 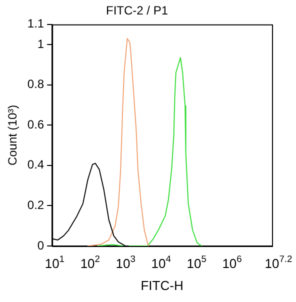 What do you see at coordinates (35, 84) in the screenshot?
I see `y-tick-label: 0.8` at bounding box center [35, 84].